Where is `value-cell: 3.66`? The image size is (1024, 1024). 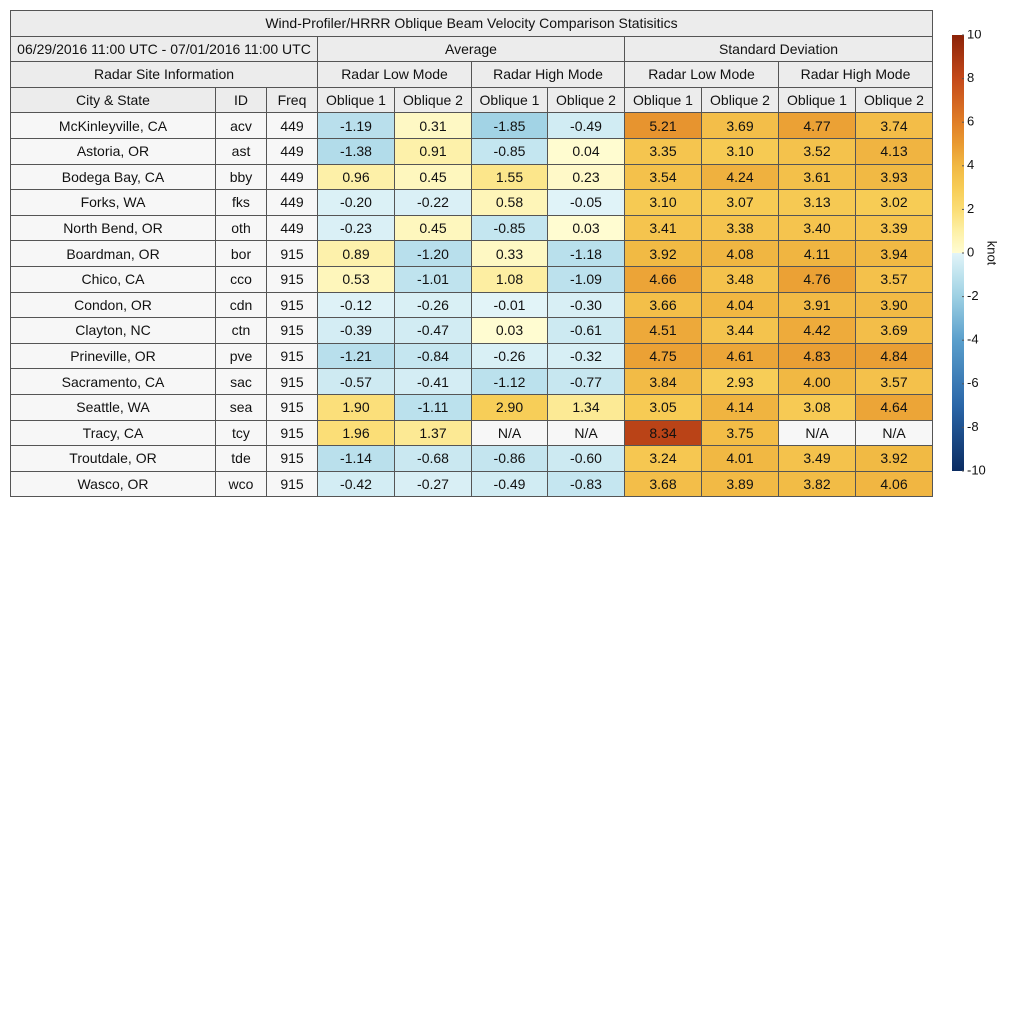
value-cell: 3.66 is located at coordinates (663, 305).